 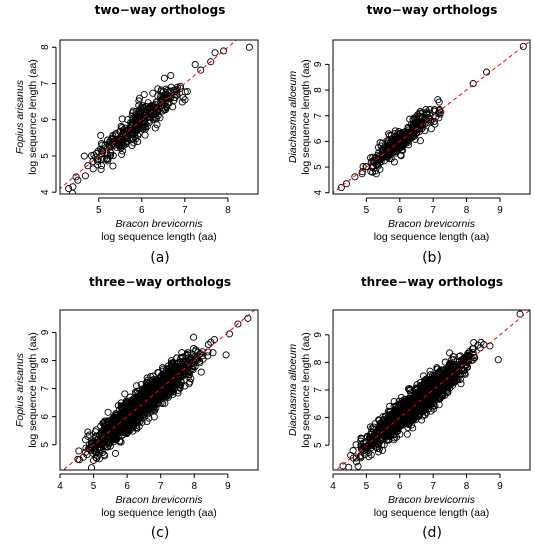 I want to click on y-tick-label: 8, so click(x=45, y=360).